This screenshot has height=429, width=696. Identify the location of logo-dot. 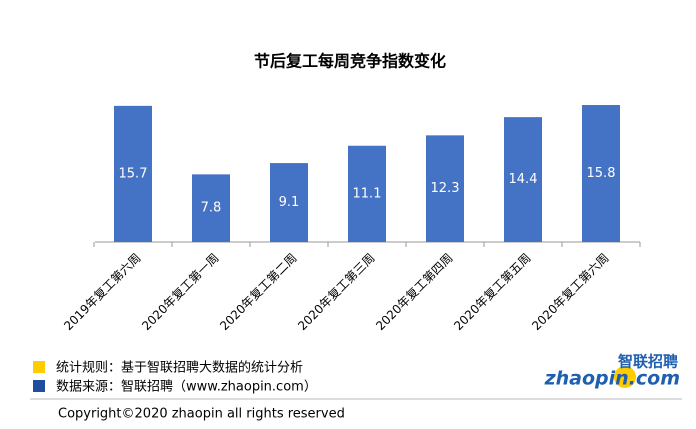
(625, 377).